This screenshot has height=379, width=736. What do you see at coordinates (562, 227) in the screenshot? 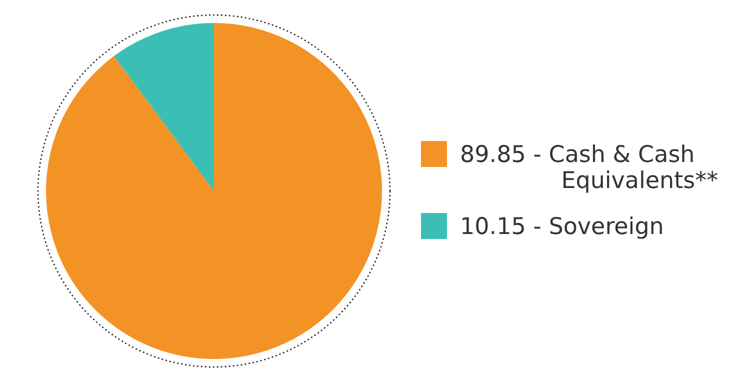
I see `legend-label: 10.15 - Sovereign` at bounding box center [562, 227].